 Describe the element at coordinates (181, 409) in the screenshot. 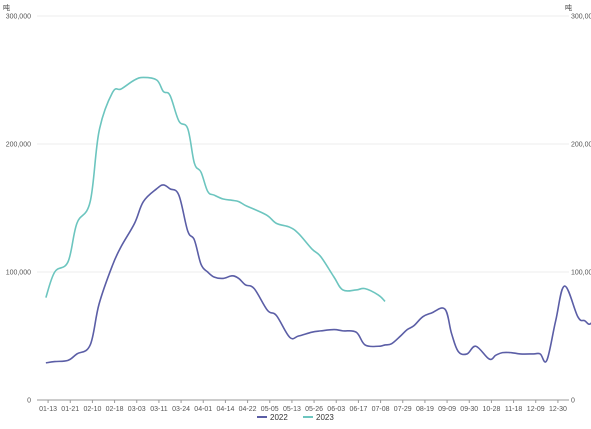

I see `x-tick-label: 03-24` at that location.